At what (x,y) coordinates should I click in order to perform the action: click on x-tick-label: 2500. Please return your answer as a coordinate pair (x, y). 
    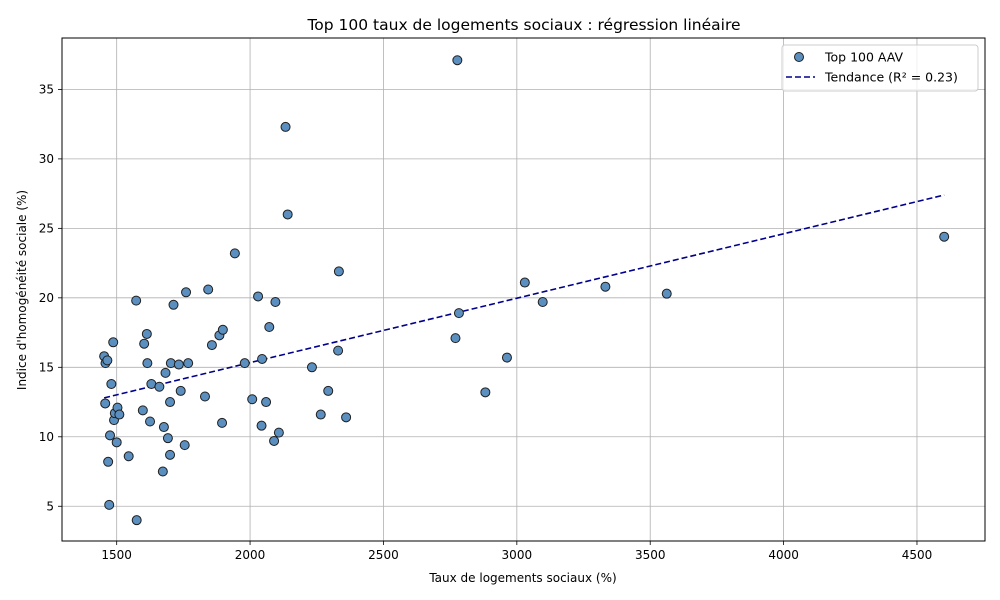
    Looking at the image, I should click on (383, 555).